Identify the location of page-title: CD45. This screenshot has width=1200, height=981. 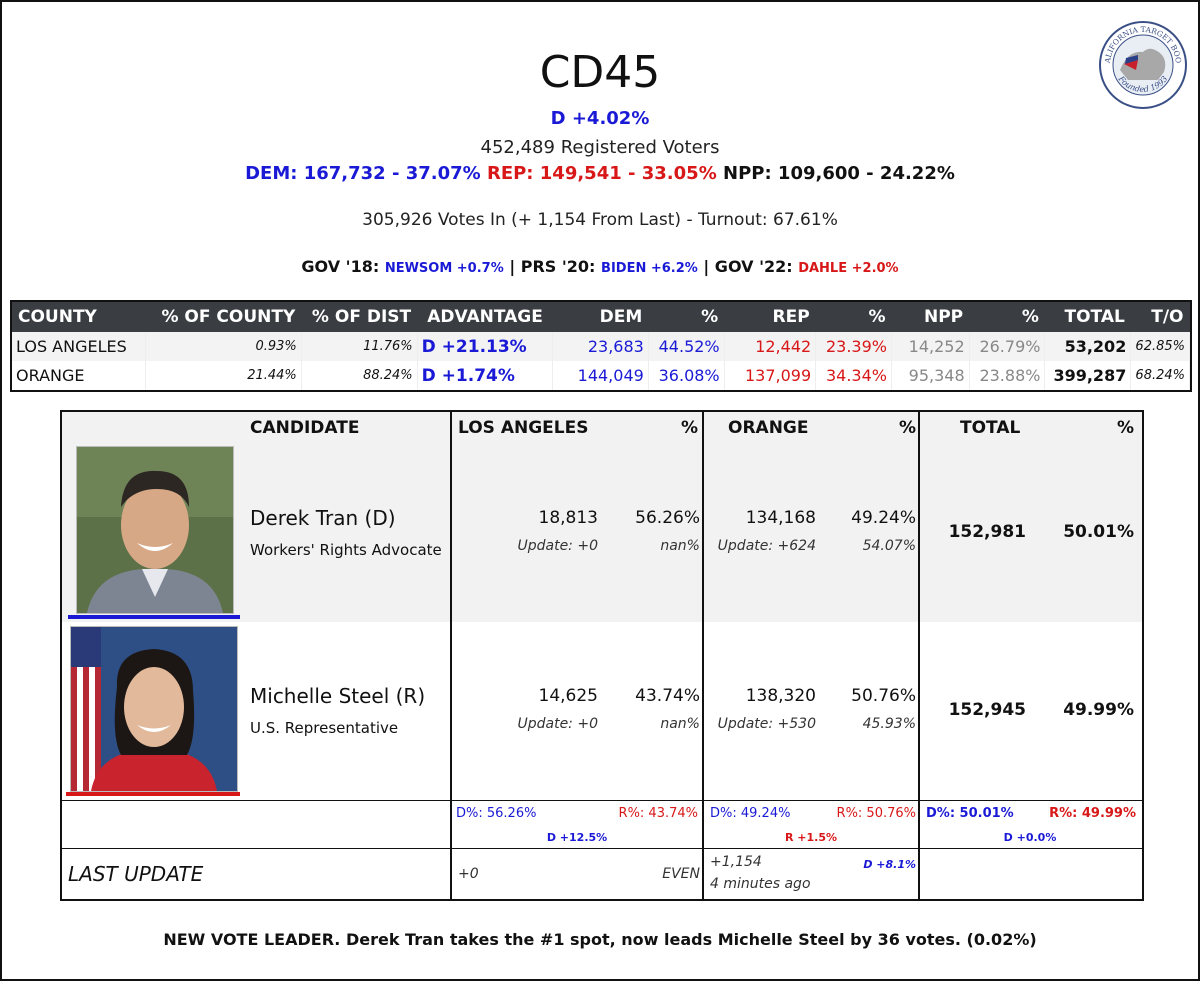
(600, 72).